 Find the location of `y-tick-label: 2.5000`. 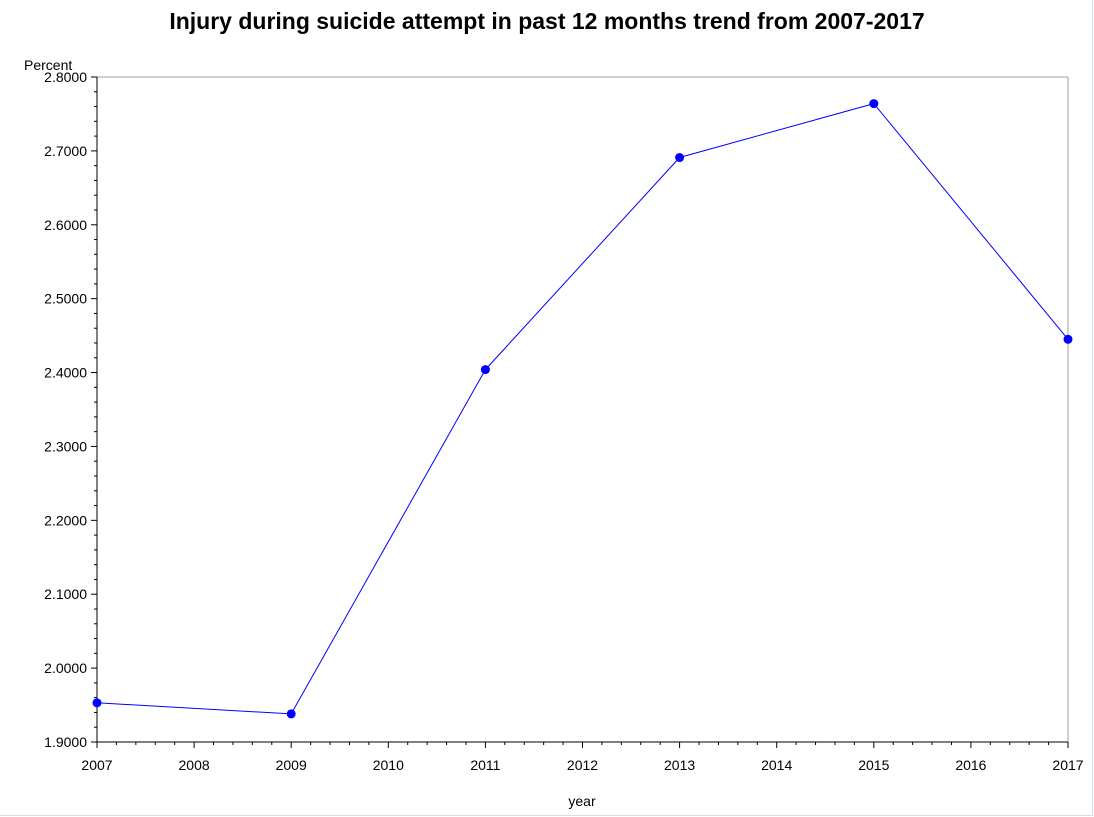

y-tick-label: 2.5000 is located at coordinates (65, 299).